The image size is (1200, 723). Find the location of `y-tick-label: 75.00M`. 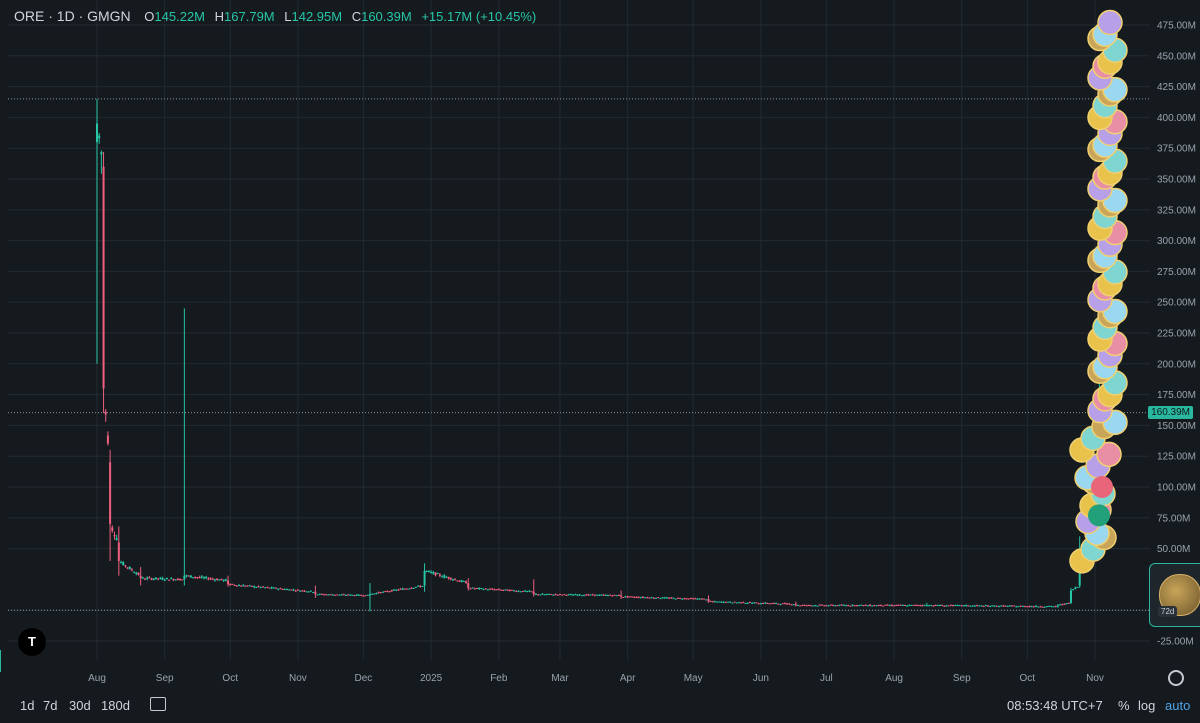

y-tick-label: 75.00M is located at coordinates (1173, 518).